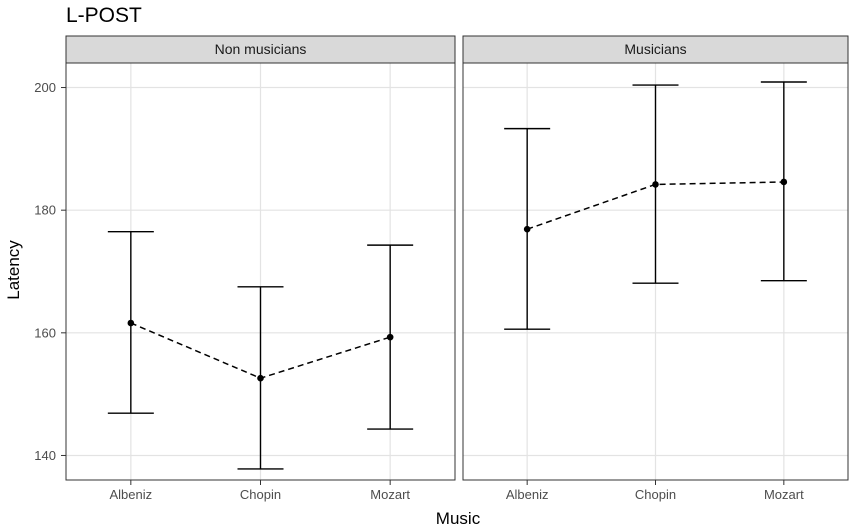 This screenshot has height=531, width=851. What do you see at coordinates (13, 270) in the screenshot?
I see `y-axis-title: Latency` at bounding box center [13, 270].